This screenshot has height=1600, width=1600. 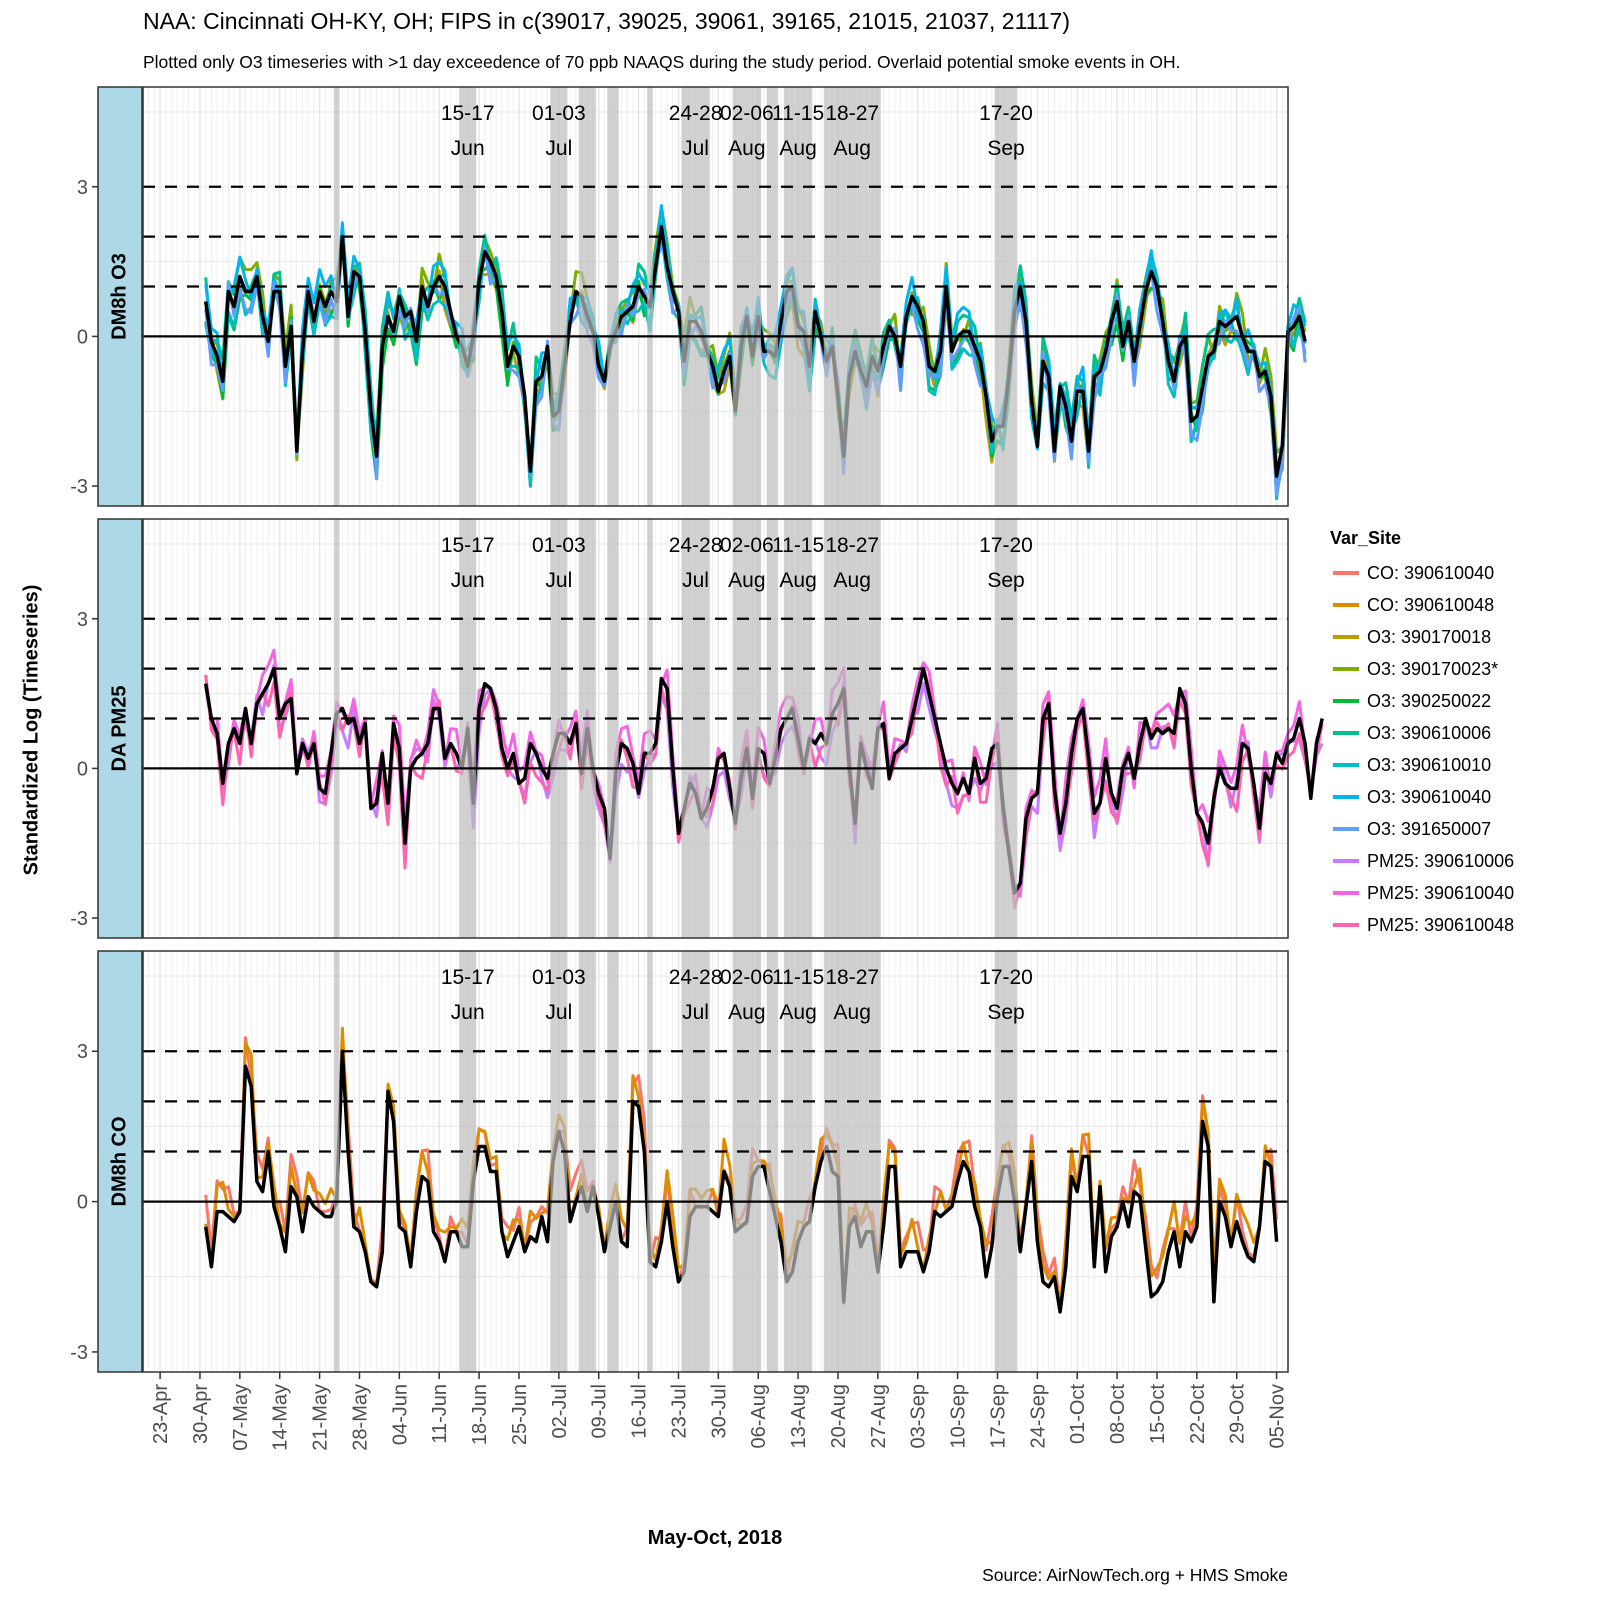 I want to click on y-axis-title: Standardized Log (Timeseries), so click(x=31, y=730).